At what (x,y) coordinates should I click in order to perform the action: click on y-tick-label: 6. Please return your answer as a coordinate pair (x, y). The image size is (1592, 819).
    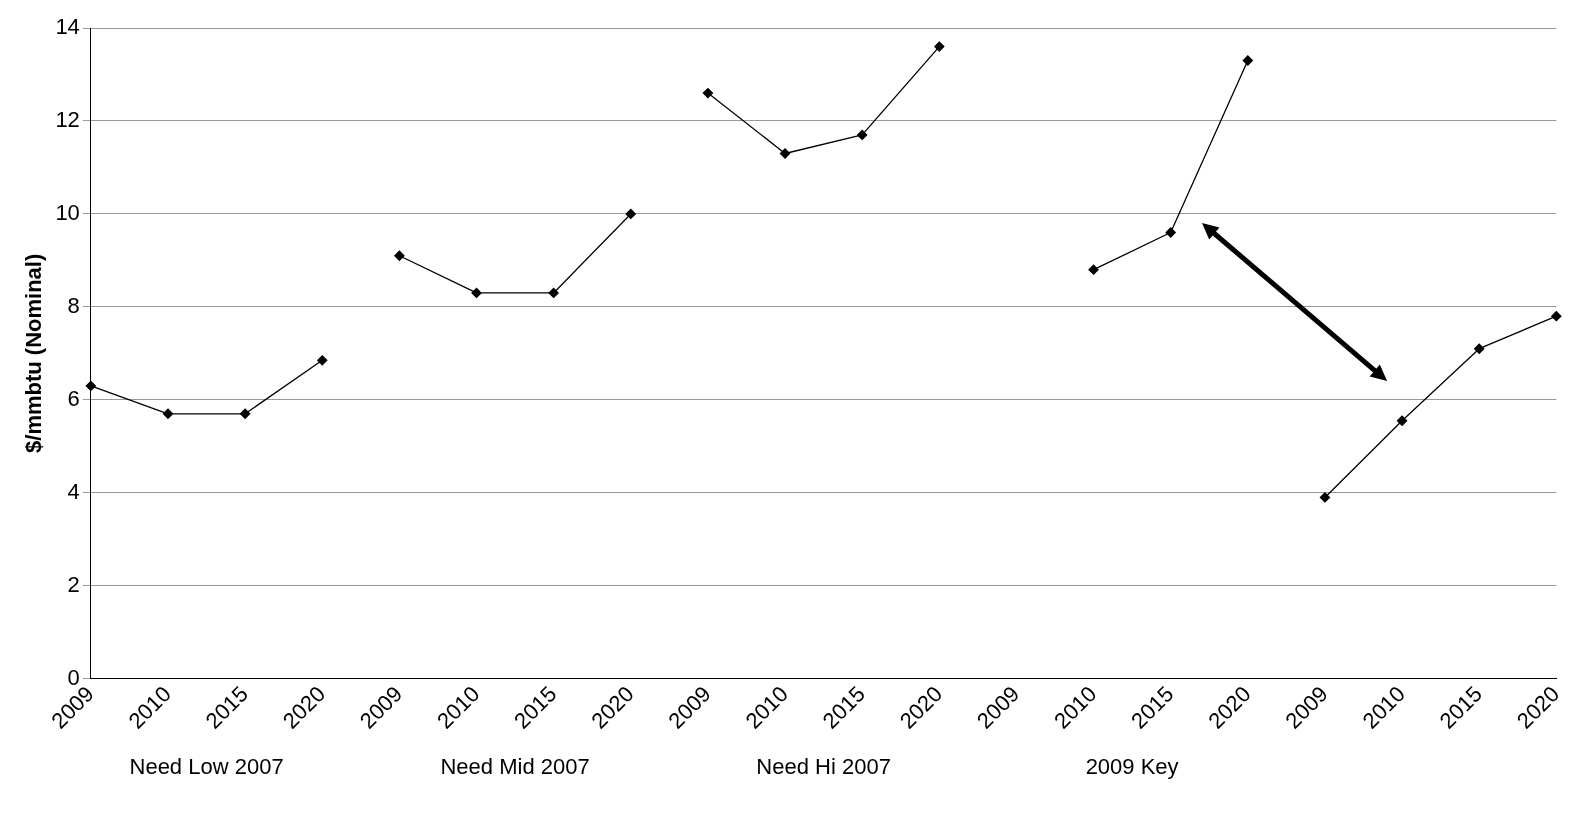
    Looking at the image, I should click on (73, 398).